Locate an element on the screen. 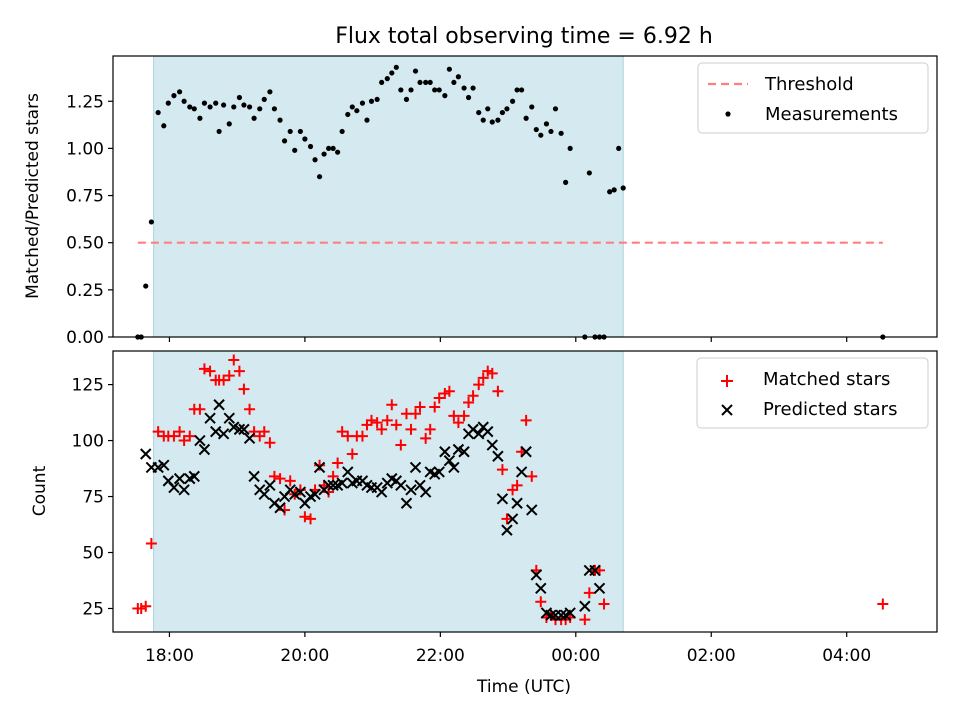 The width and height of the screenshot is (960, 724). y-tick-label: 1.25 is located at coordinates (85, 102).